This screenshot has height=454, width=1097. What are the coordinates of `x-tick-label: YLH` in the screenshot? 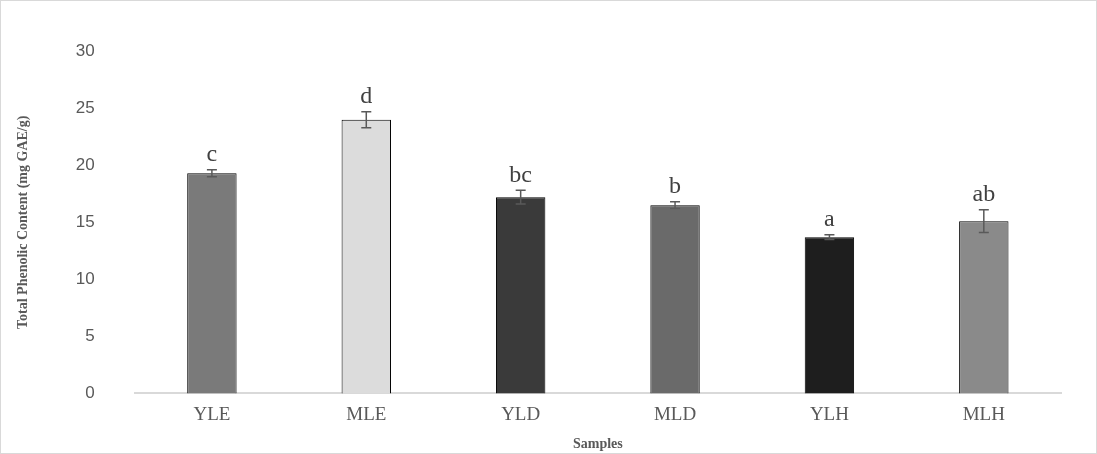 It's located at (829, 413).